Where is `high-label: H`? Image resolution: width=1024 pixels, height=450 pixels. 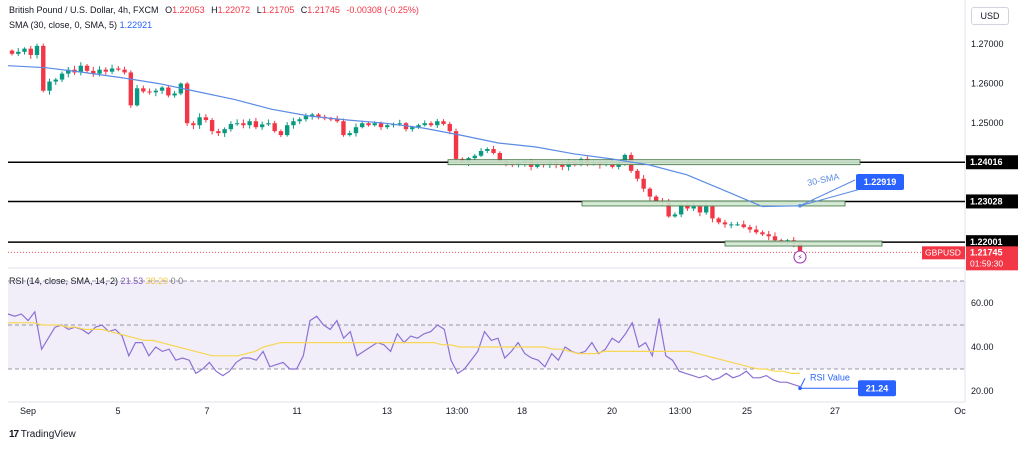
high-label: H is located at coordinates (214, 10).